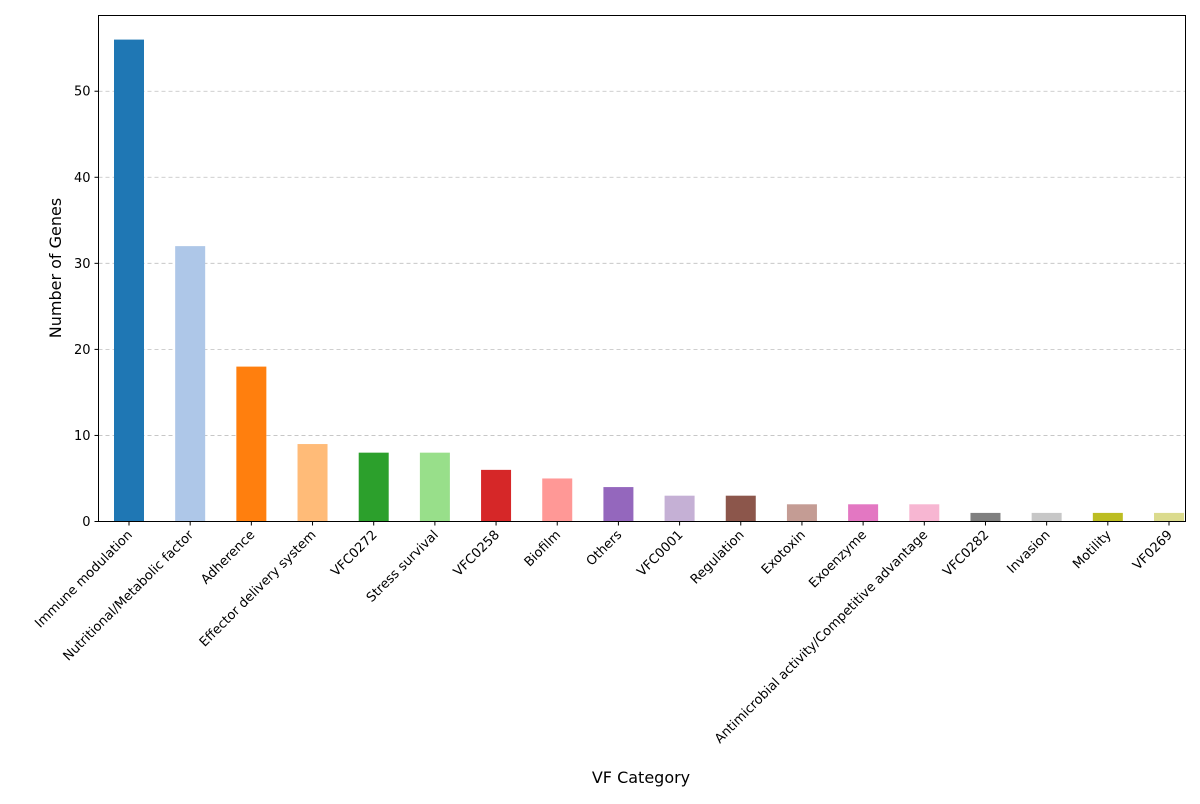  Describe the element at coordinates (83, 579) in the screenshot. I see `x-tick-label: Immune modulation` at that location.